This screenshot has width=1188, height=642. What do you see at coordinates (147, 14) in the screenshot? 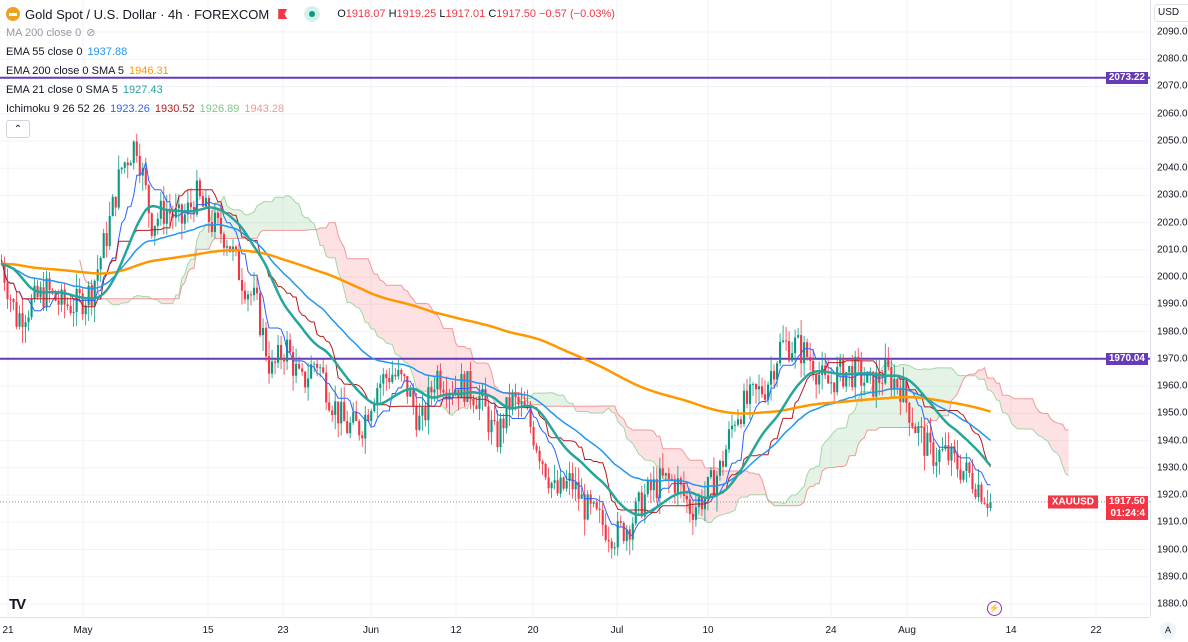
I see `symbol-title: Gold Spot / U.S. Dollar · 4h · FOREXCOM` at bounding box center [147, 14].